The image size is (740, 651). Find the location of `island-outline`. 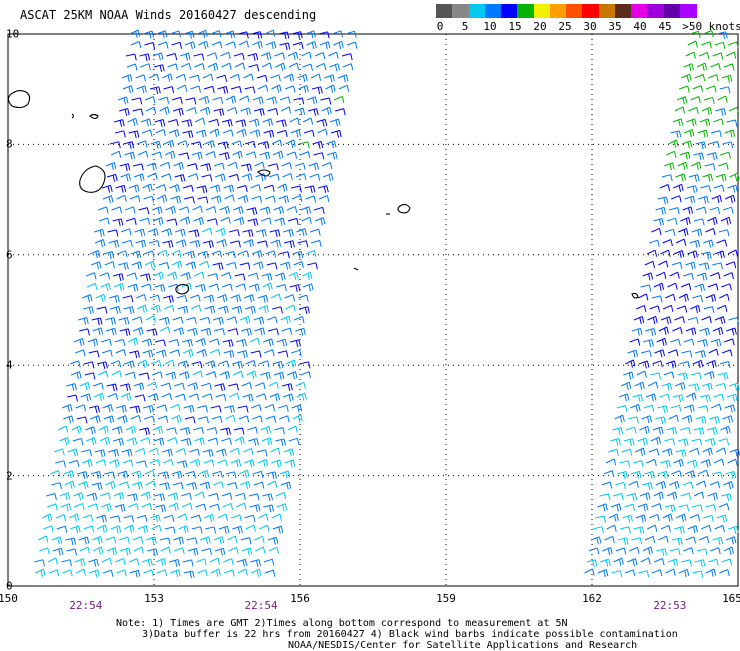

island-outline is located at coordinates (182, 289).